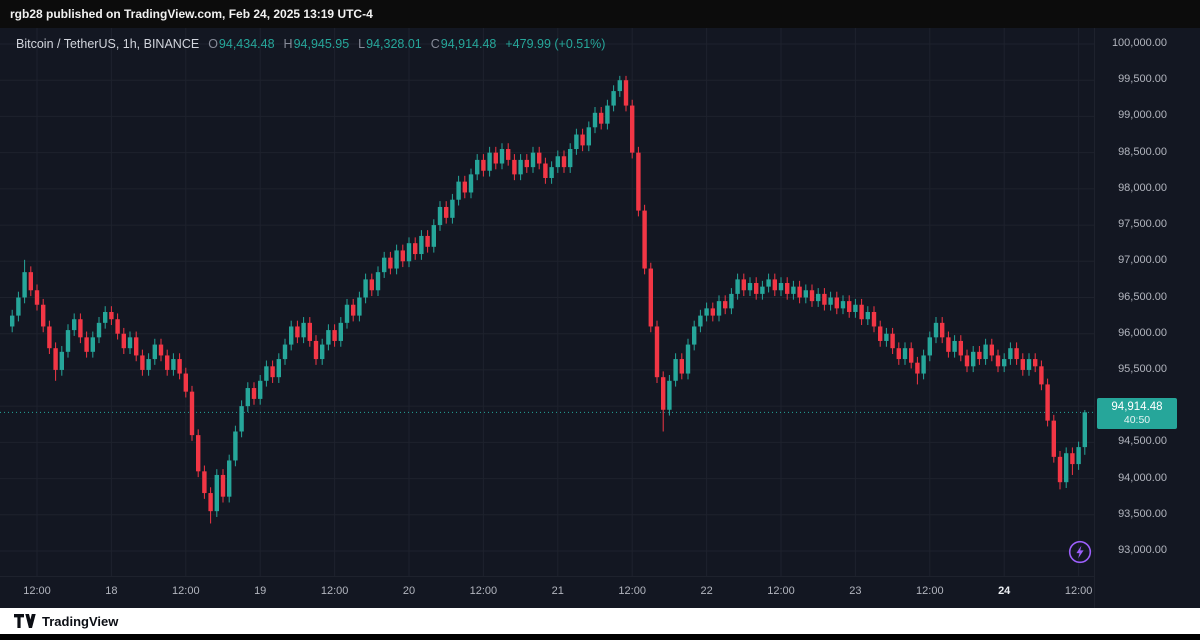 This screenshot has height=640, width=1200. Describe the element at coordinates (706, 591) in the screenshot. I see `x-tick-label: 22` at that location.